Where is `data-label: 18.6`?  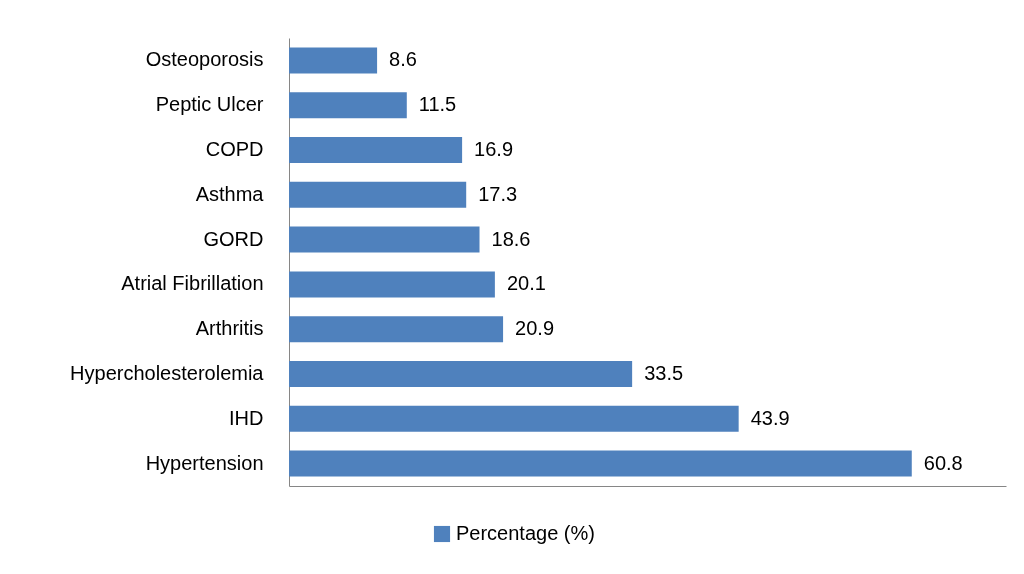
data-label: 18.6 is located at coordinates (511, 238).